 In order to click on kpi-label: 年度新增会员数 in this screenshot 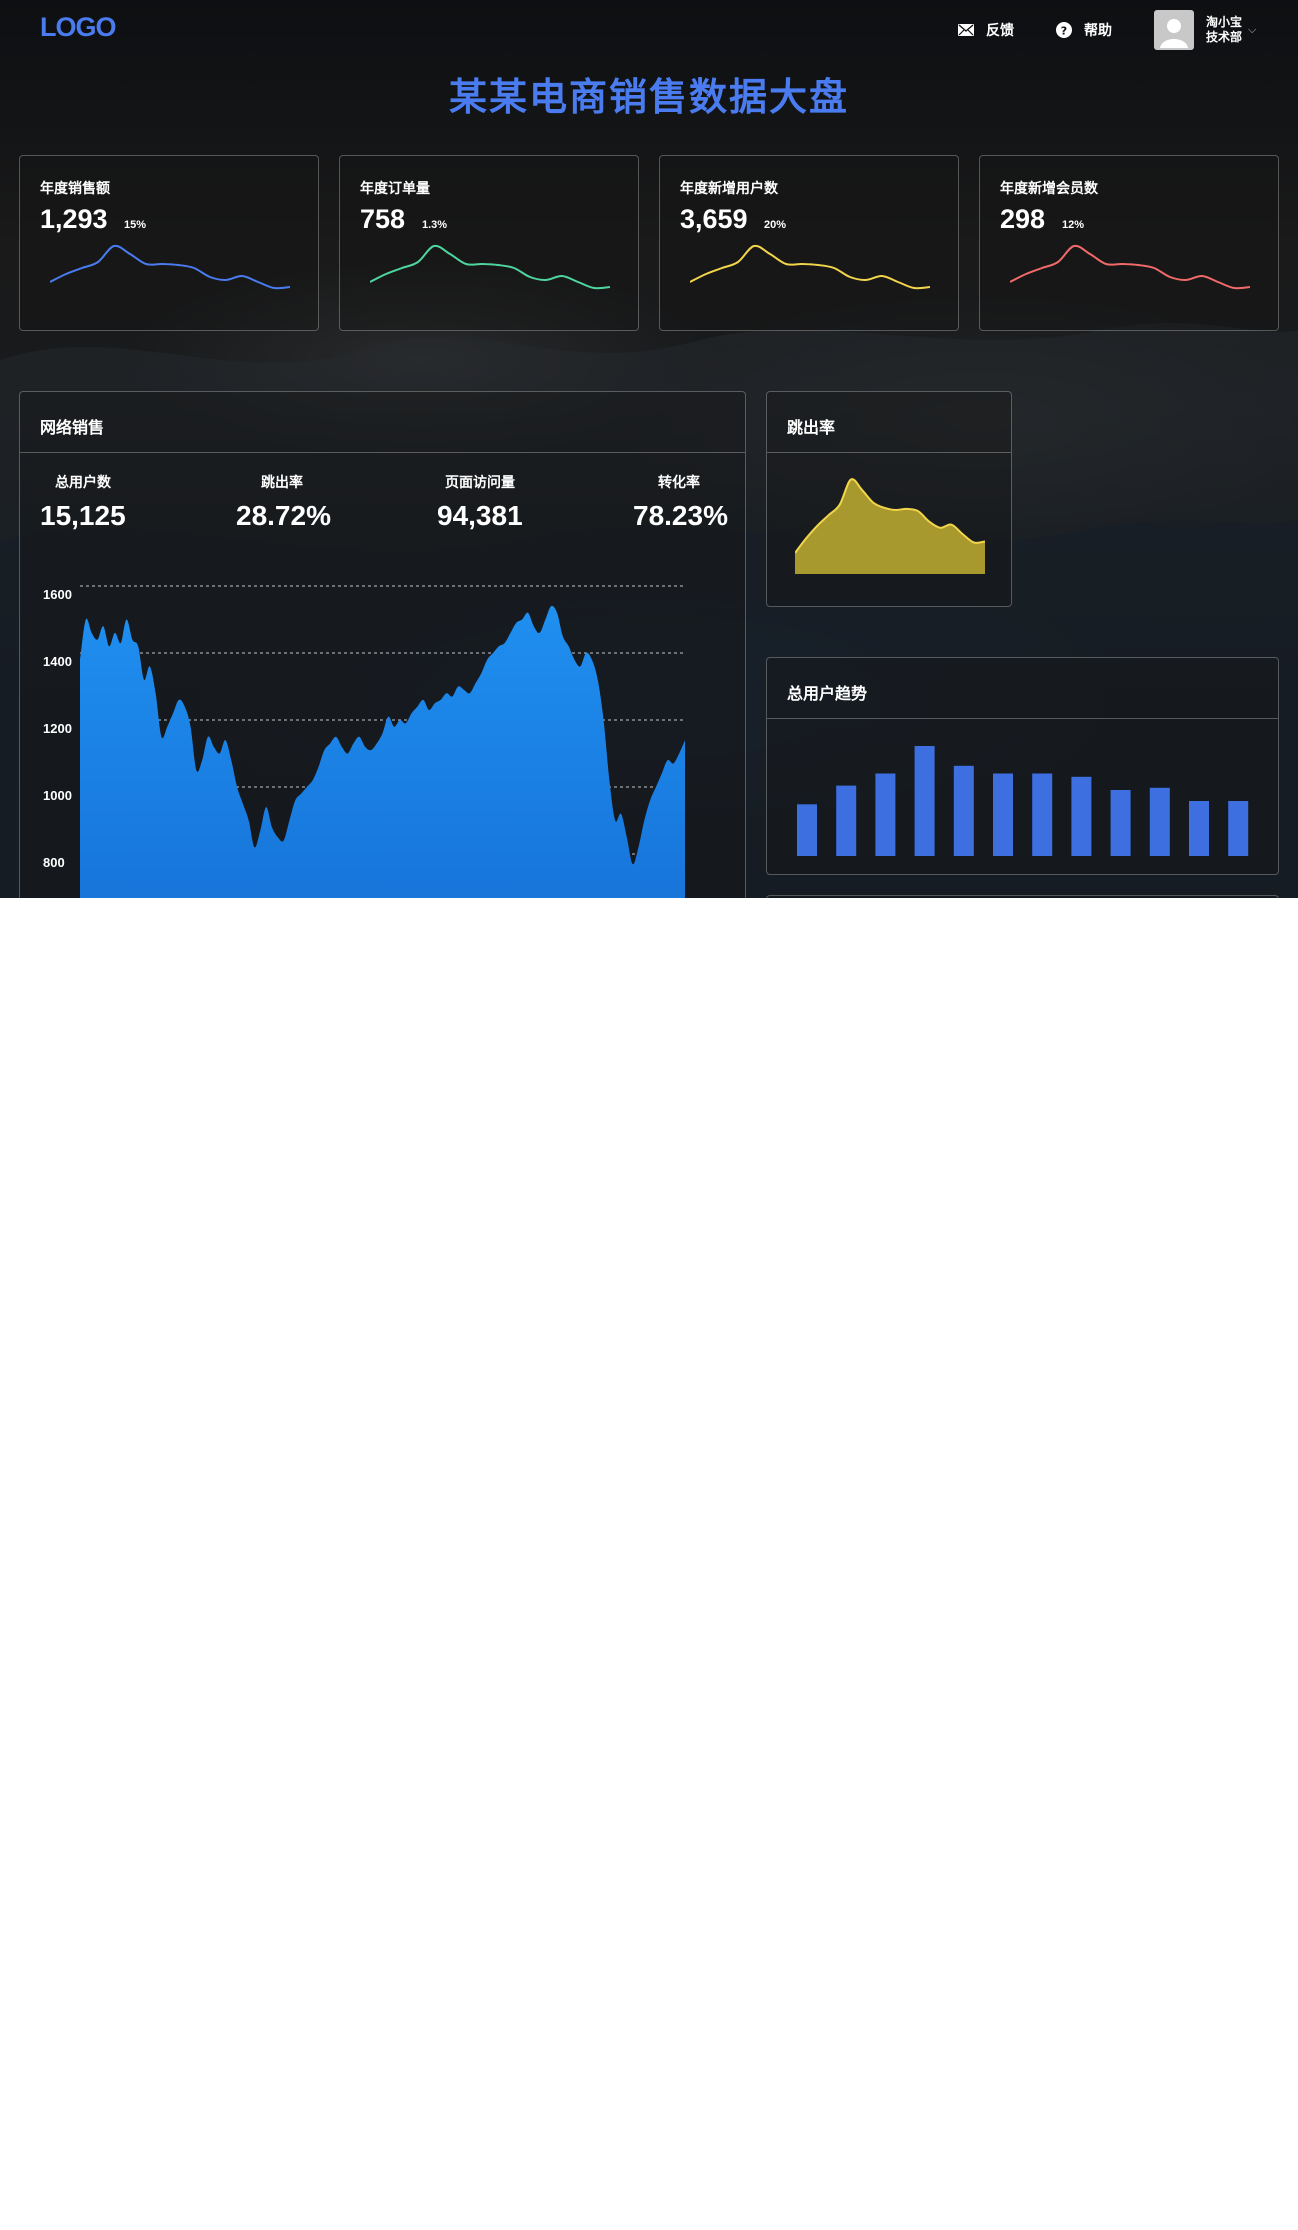, I will do `click(1049, 188)`.